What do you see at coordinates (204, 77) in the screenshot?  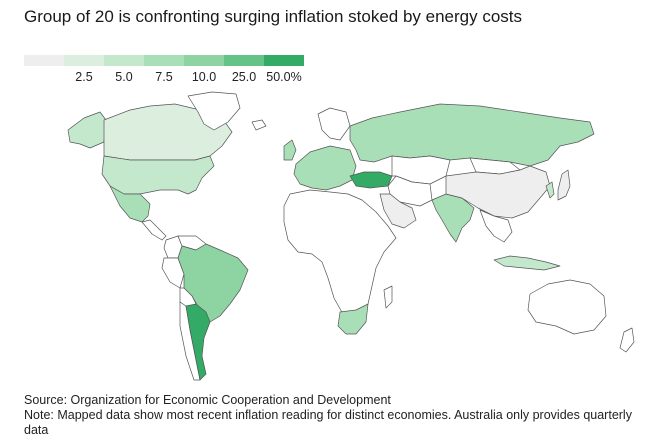 I see `legend-label: 10.0` at bounding box center [204, 77].